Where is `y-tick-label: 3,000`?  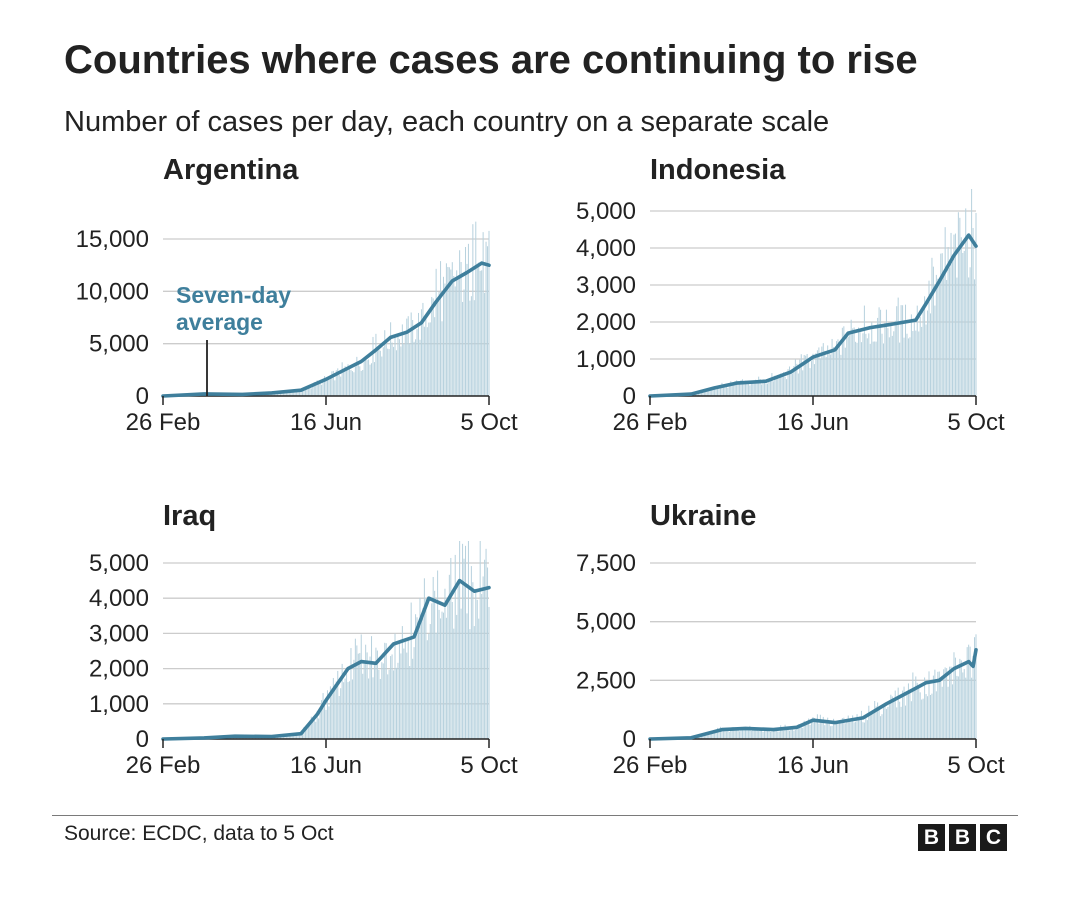 y-tick-label: 3,000 is located at coordinates (119, 633).